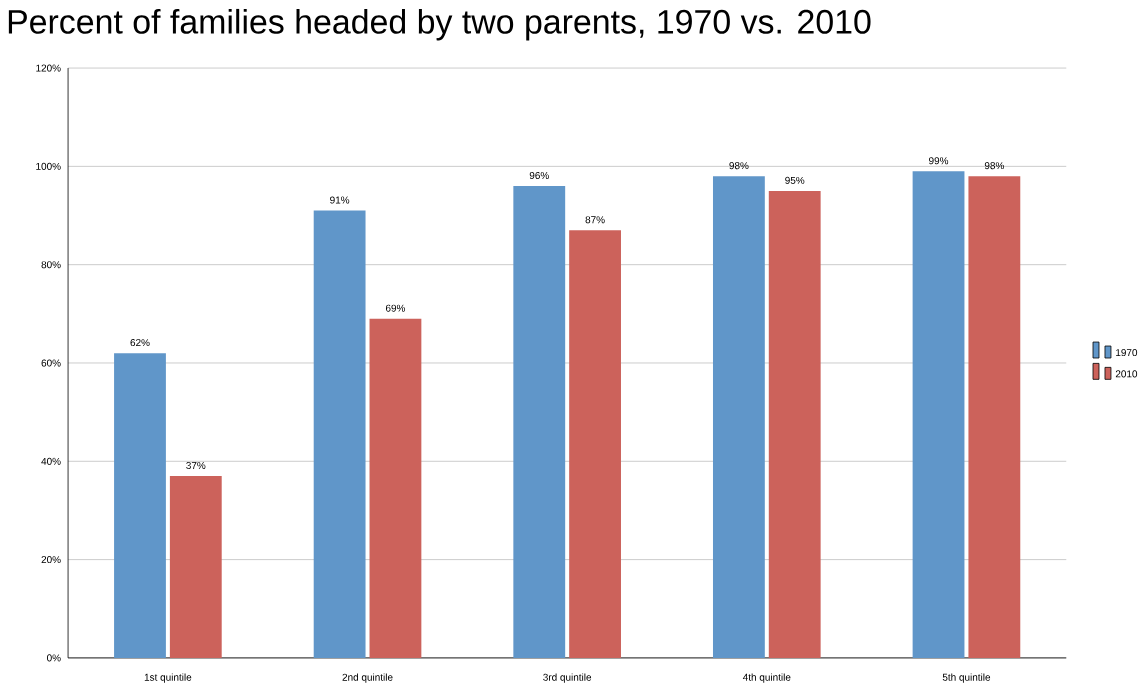 The width and height of the screenshot is (1140, 692). What do you see at coordinates (439, 24) in the screenshot?
I see `chart-title: Percent of families headed by two parents, 1970 vs. 2010` at bounding box center [439, 24].